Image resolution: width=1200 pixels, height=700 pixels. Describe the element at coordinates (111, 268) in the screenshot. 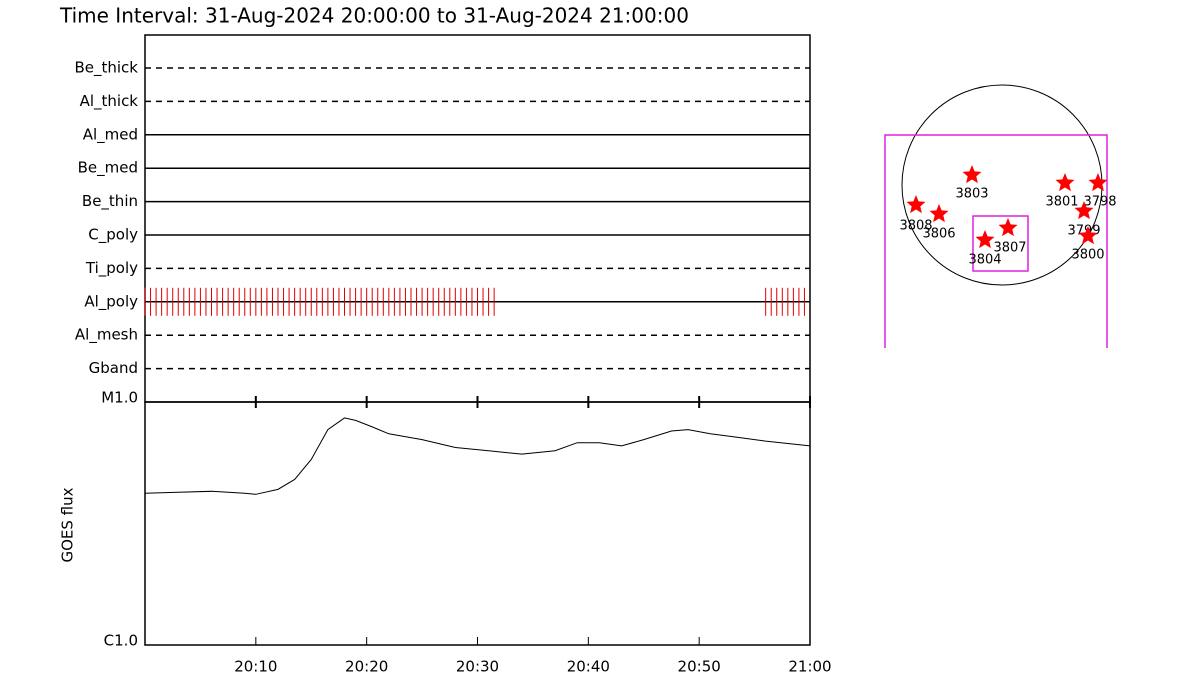

I see `filter-label: Ti_poly` at that location.